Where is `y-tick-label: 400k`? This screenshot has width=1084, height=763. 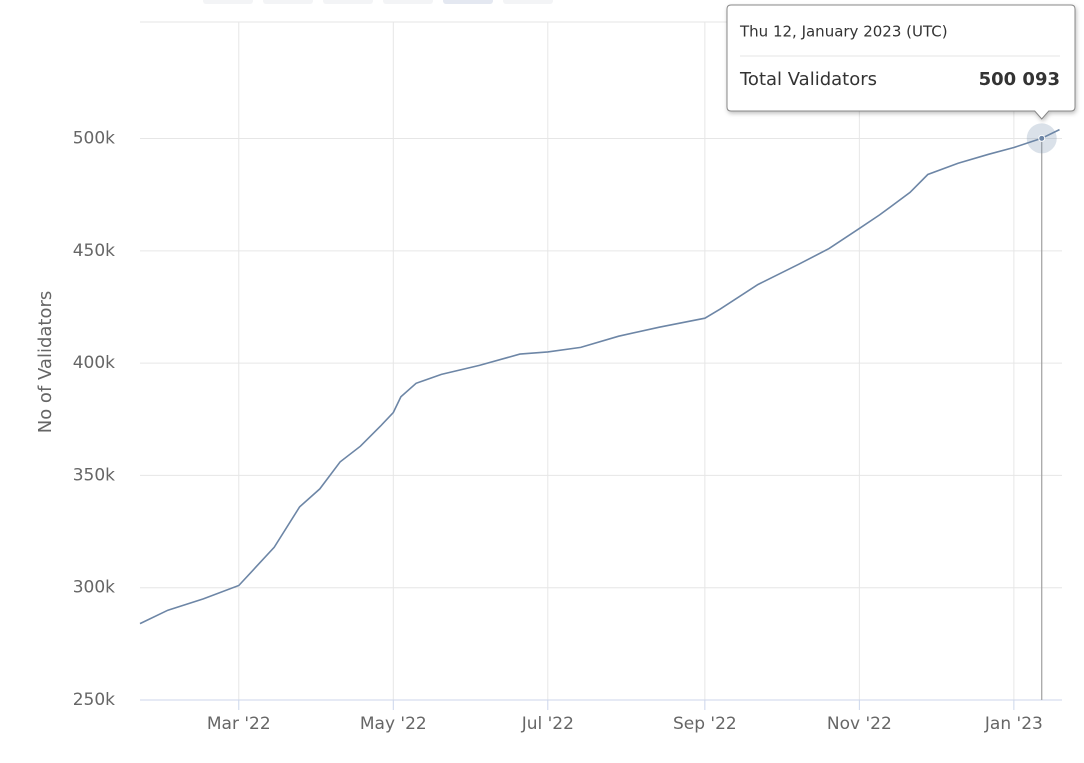
y-tick-label: 400k is located at coordinates (94, 363).